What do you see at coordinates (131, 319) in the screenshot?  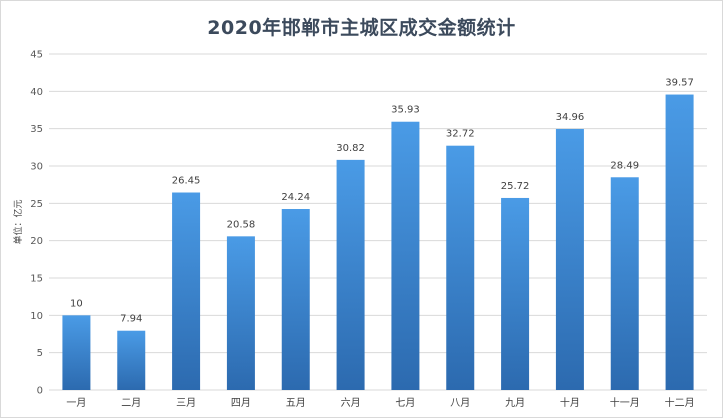 I see `data-label-2: 7.94` at bounding box center [131, 319].